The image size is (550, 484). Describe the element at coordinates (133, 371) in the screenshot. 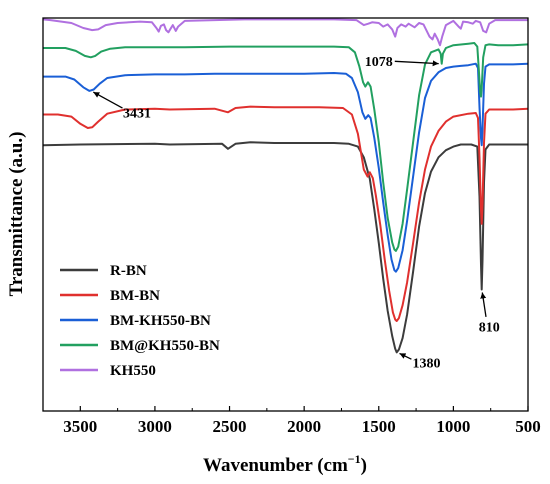

I see `legend-label-4: KH550` at that location.